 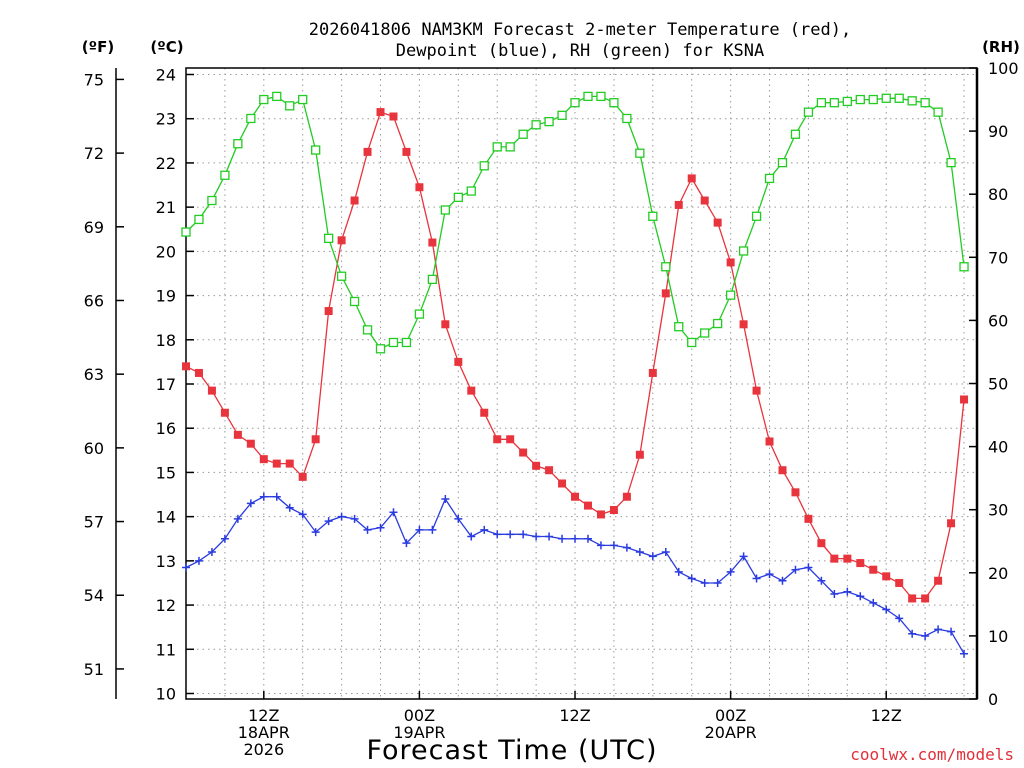 I want to click on celsius-tick-label: 18, so click(x=166, y=340).